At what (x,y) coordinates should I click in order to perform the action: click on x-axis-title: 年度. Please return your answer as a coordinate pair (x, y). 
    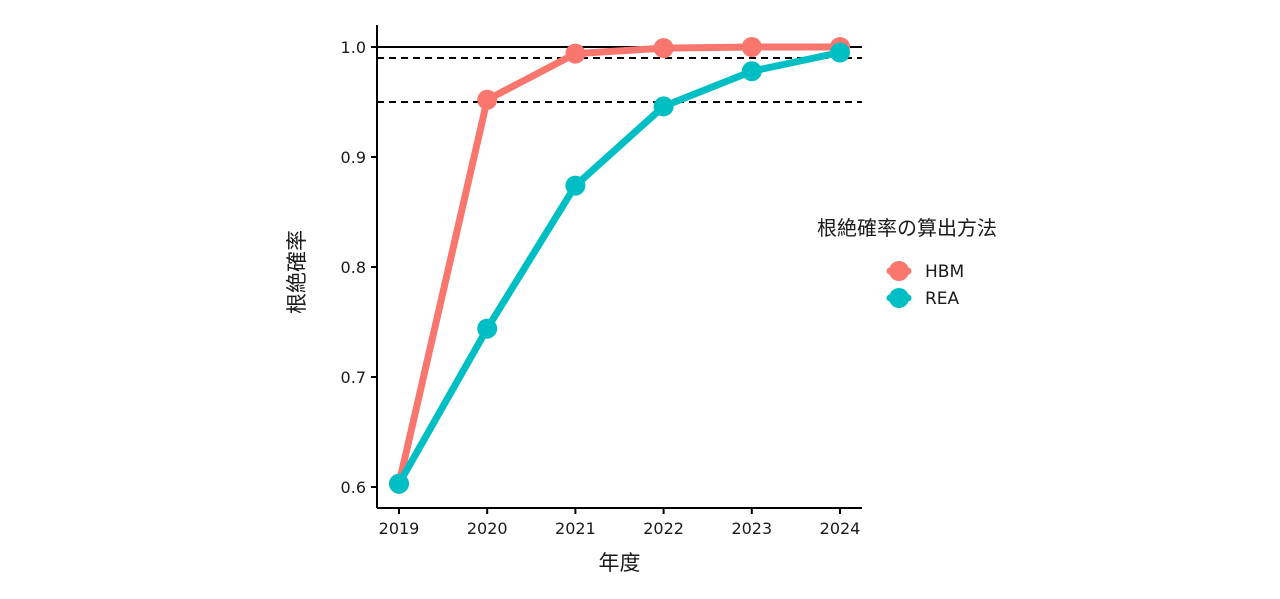
    Looking at the image, I should click on (620, 563).